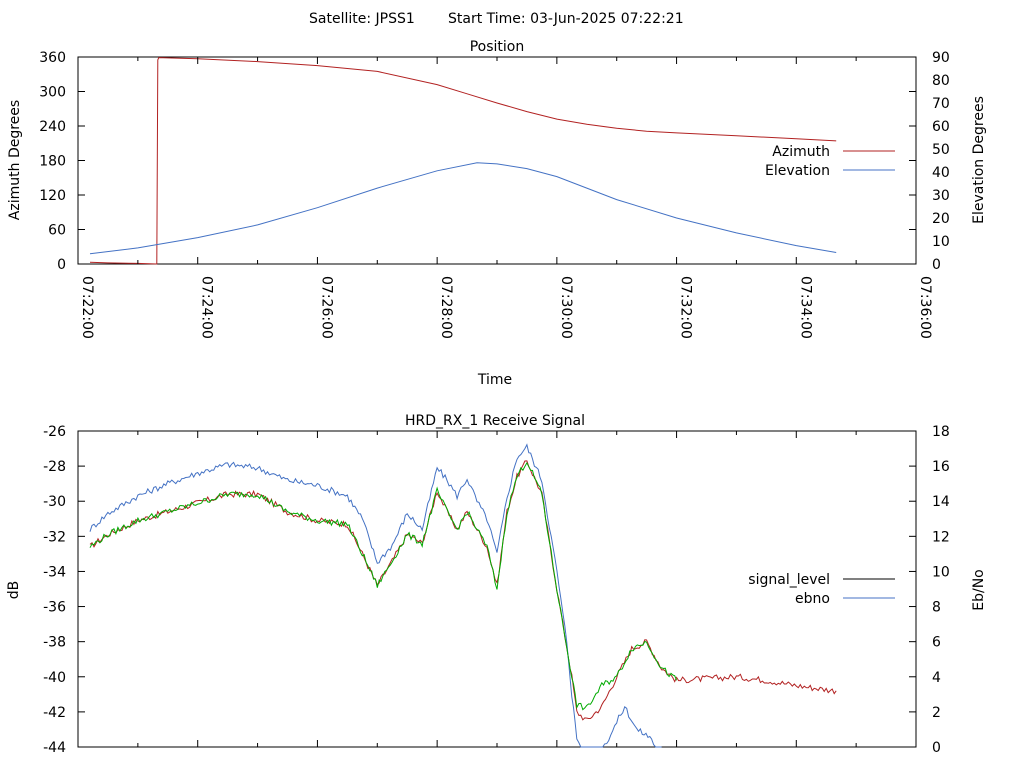 The height and width of the screenshot is (772, 1024). I want to click on y-tick-label: -36, so click(54, 608).